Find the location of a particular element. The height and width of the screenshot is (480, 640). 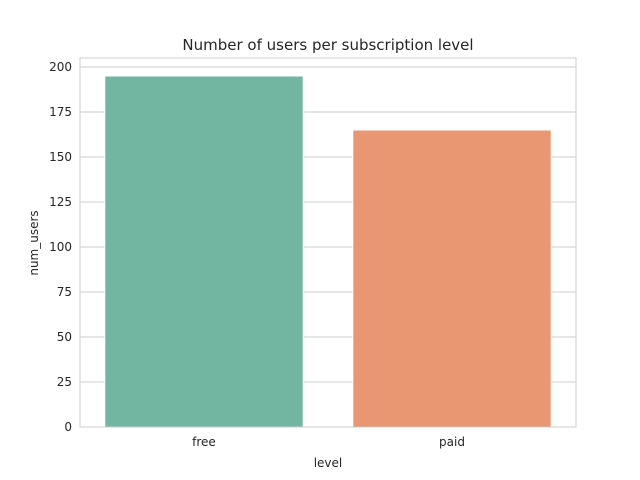

x-axis-label: level is located at coordinates (328, 463).